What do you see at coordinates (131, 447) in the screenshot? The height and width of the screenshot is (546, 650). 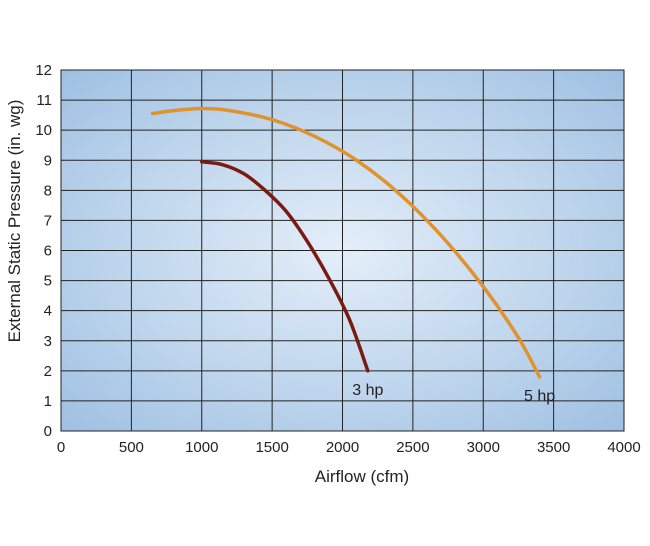 I see `x-tick-label: 500` at bounding box center [131, 447].